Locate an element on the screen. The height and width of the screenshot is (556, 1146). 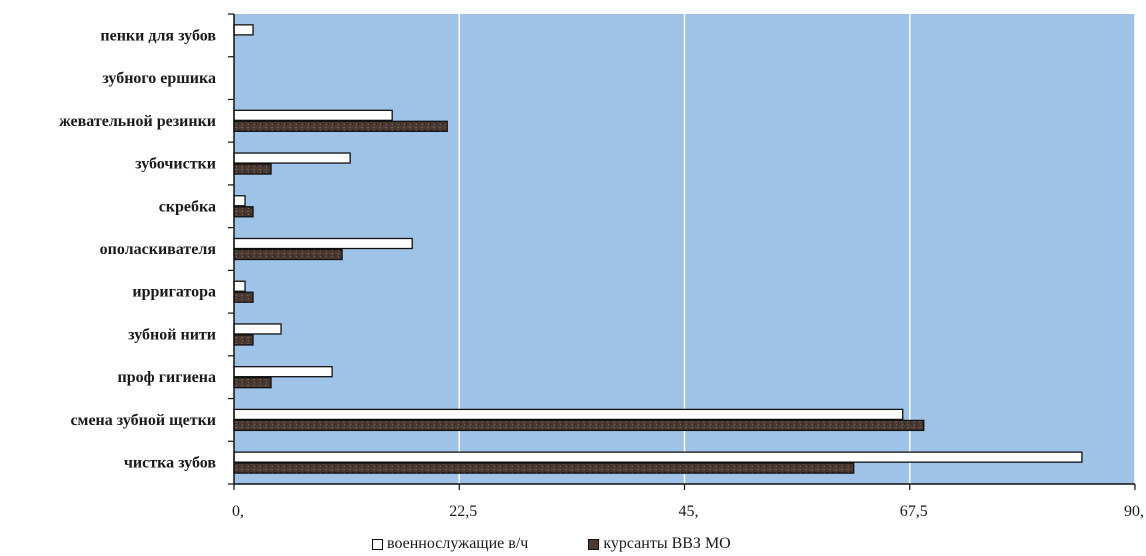
tick-labels: 0, 22,5 45, 67,5 90, is located at coordinates (688, 511).